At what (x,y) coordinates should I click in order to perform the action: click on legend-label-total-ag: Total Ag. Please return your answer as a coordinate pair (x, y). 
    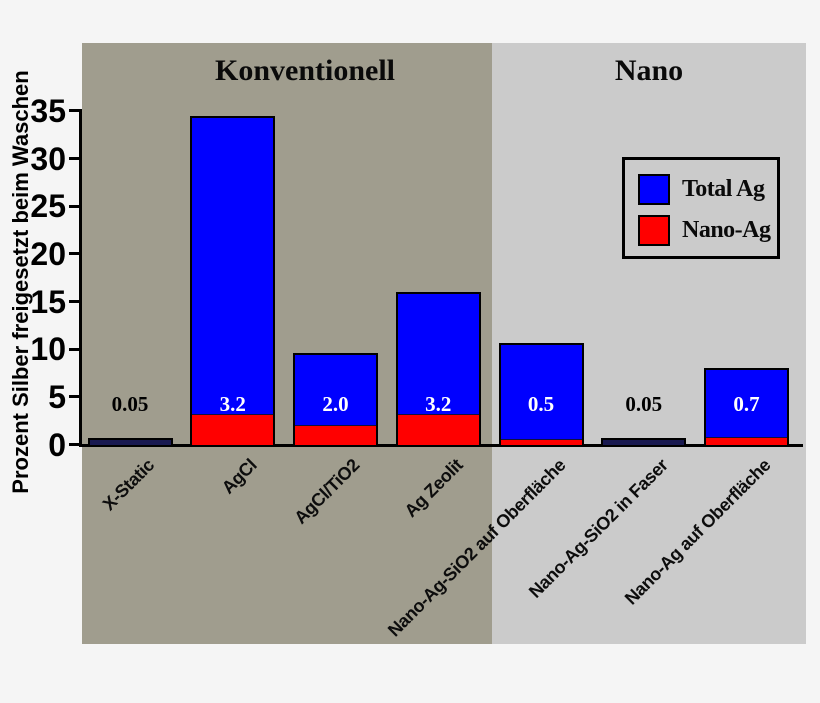
    Looking at the image, I should click on (723, 189).